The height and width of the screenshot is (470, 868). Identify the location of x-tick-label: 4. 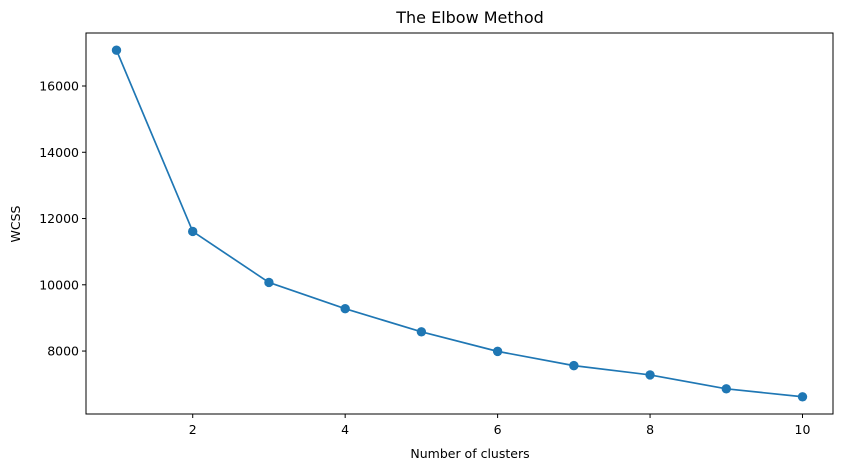
(345, 429).